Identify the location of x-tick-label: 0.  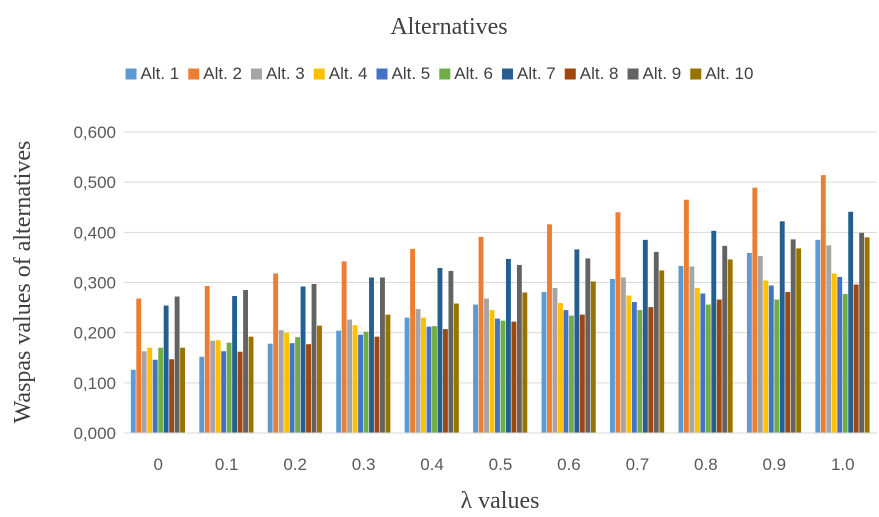
(157, 464).